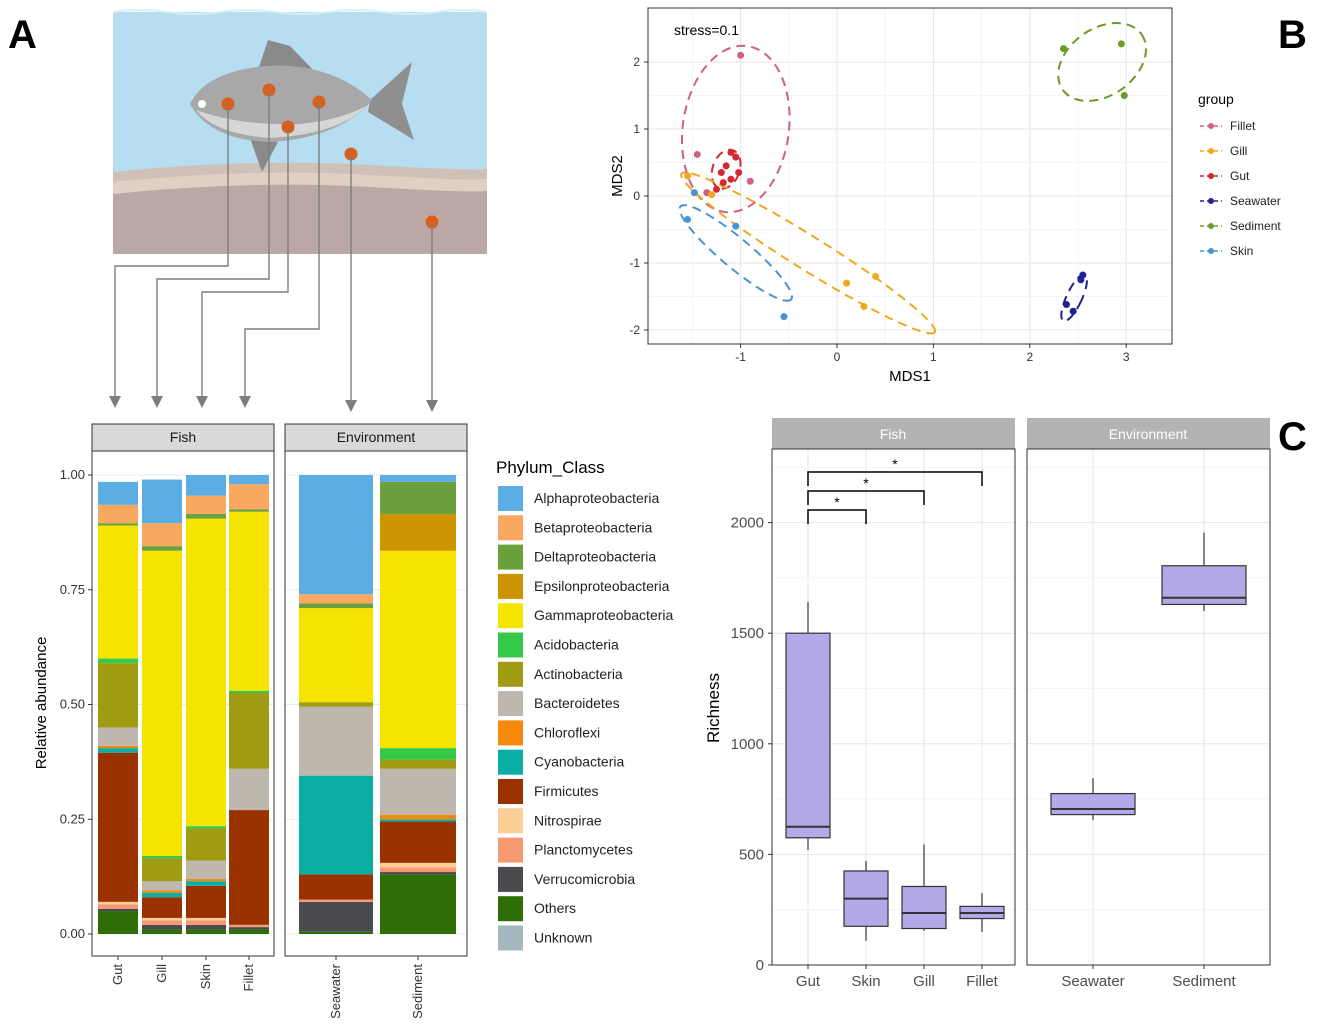 The width and height of the screenshot is (1317, 1028). Describe the element at coordinates (1126, 357) in the screenshot. I see `xtick-label-b: 3` at that location.